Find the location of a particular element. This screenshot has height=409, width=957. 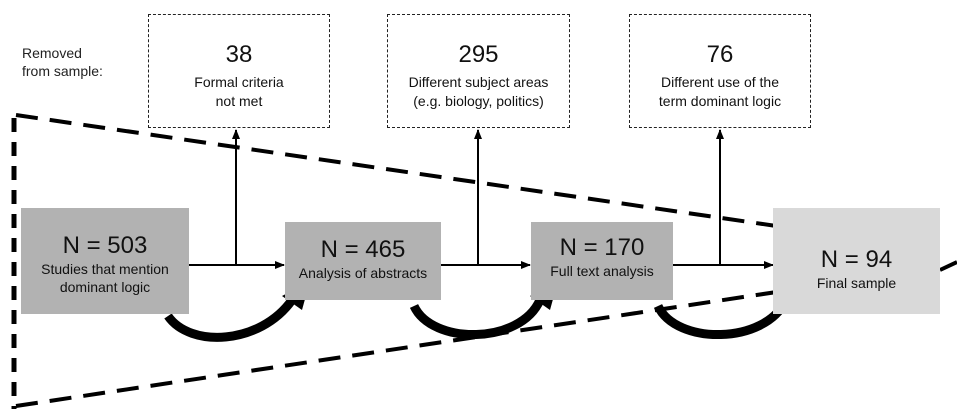

stage-label: Analysis of abstracts is located at coordinates (363, 273).